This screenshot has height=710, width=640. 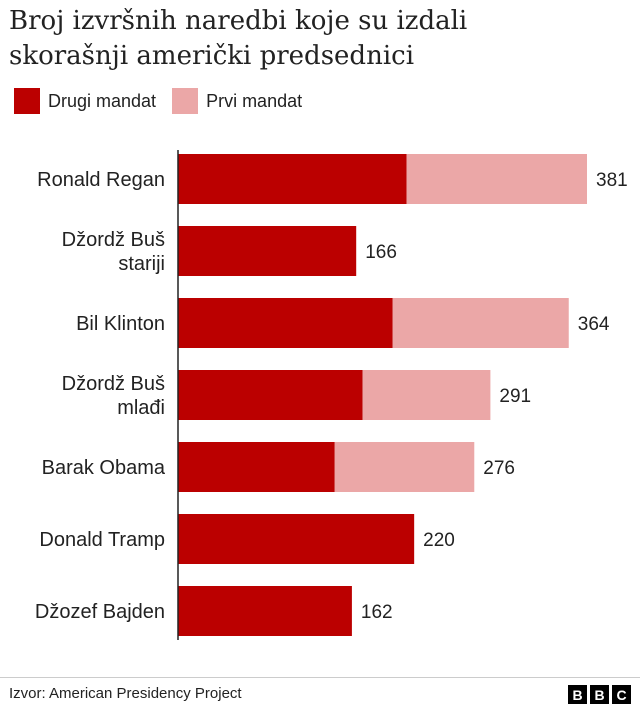 What do you see at coordinates (104, 468) in the screenshot?
I see `category-label-4: Barak Obama` at bounding box center [104, 468].